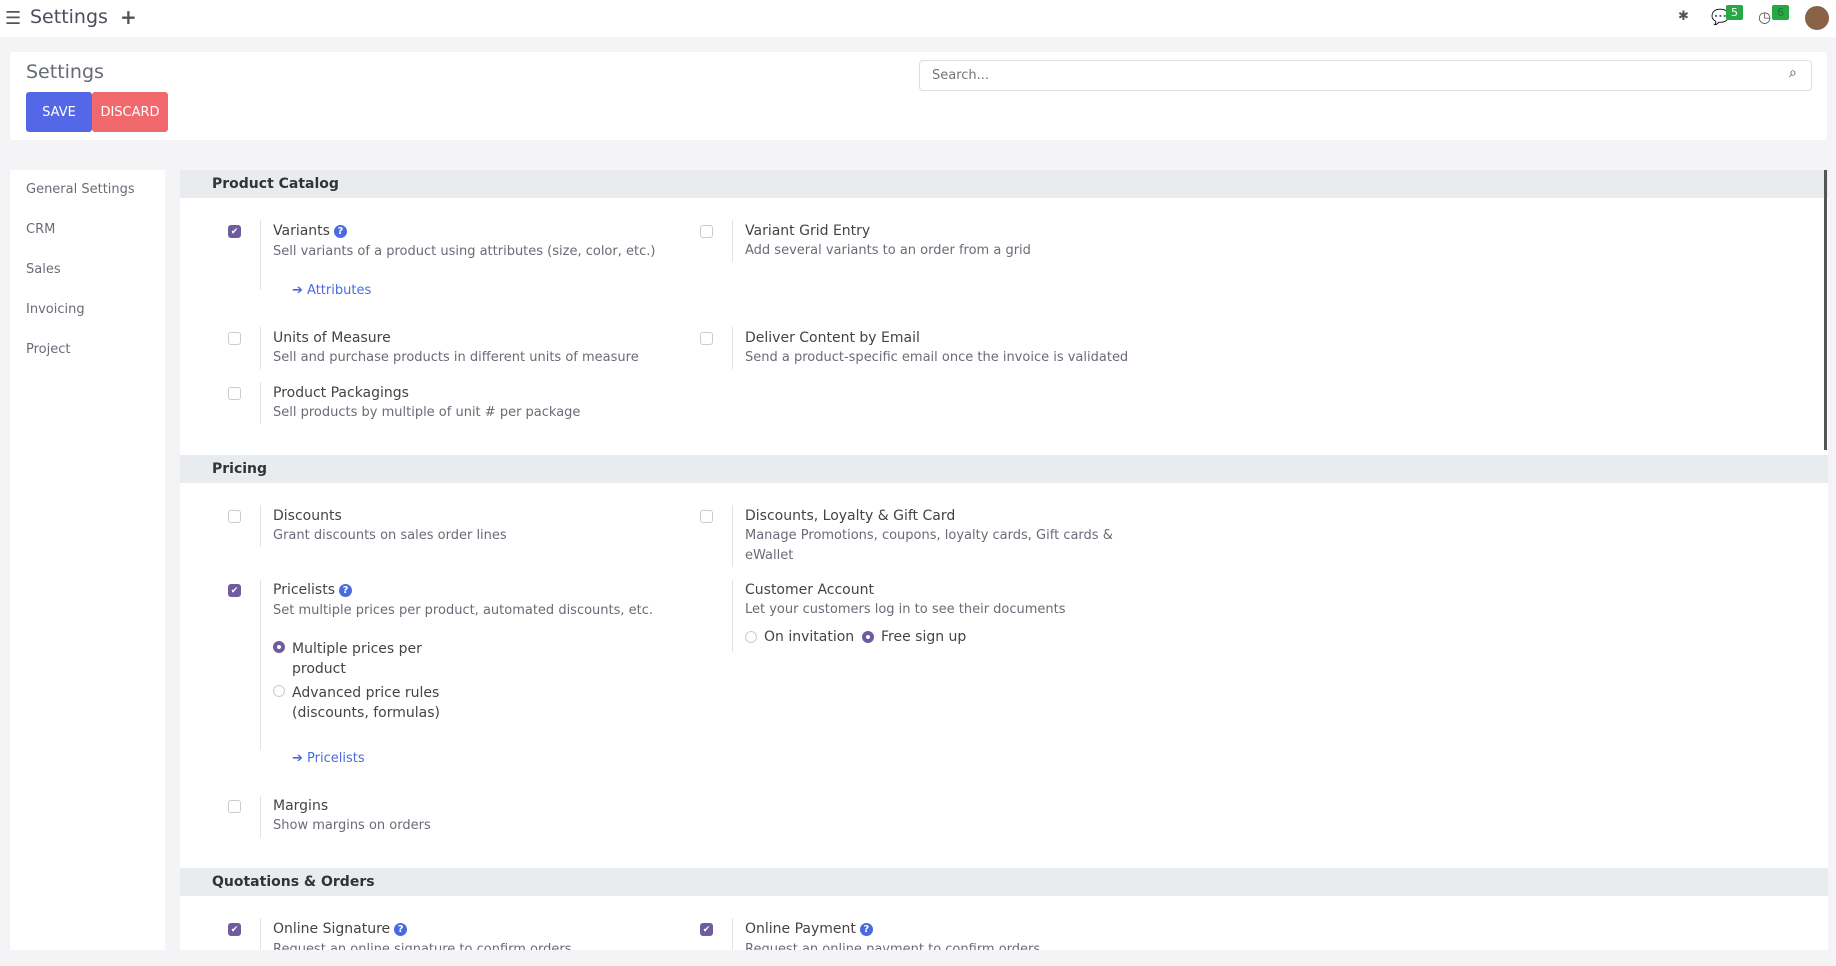 The image size is (1836, 966). Describe the element at coordinates (69, 17) in the screenshot. I see `app-title: Settings` at that location.